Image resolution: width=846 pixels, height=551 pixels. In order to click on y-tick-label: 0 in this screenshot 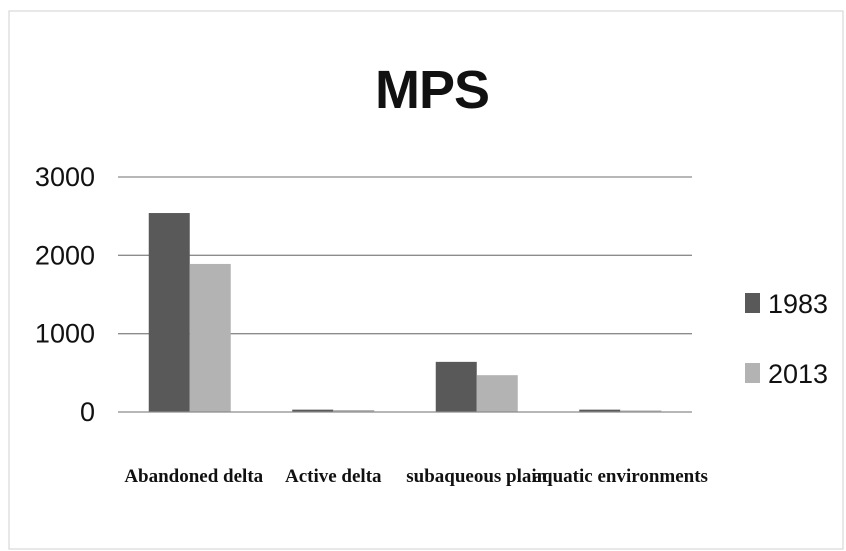, I will do `click(87, 412)`.